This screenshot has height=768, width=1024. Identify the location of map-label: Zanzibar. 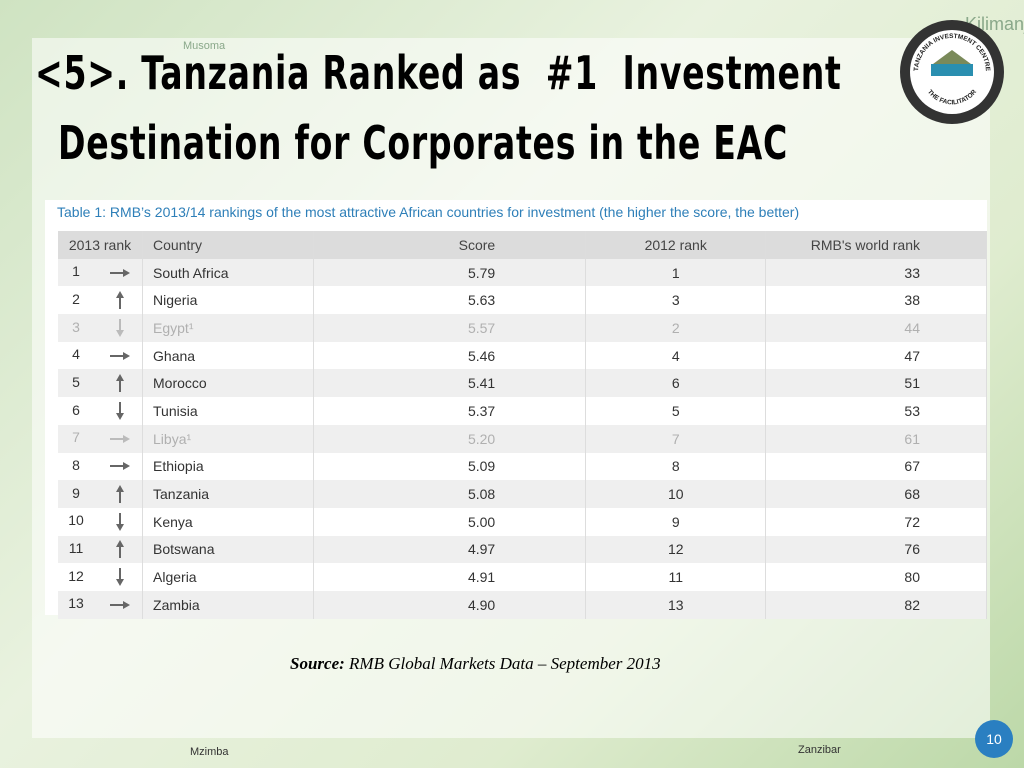
(819, 750).